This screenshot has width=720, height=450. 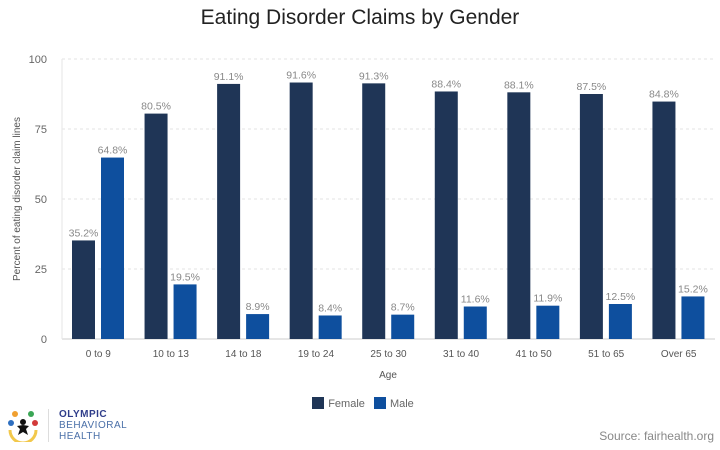 I want to click on logo-line1: OLYMPIC, so click(x=83, y=414).